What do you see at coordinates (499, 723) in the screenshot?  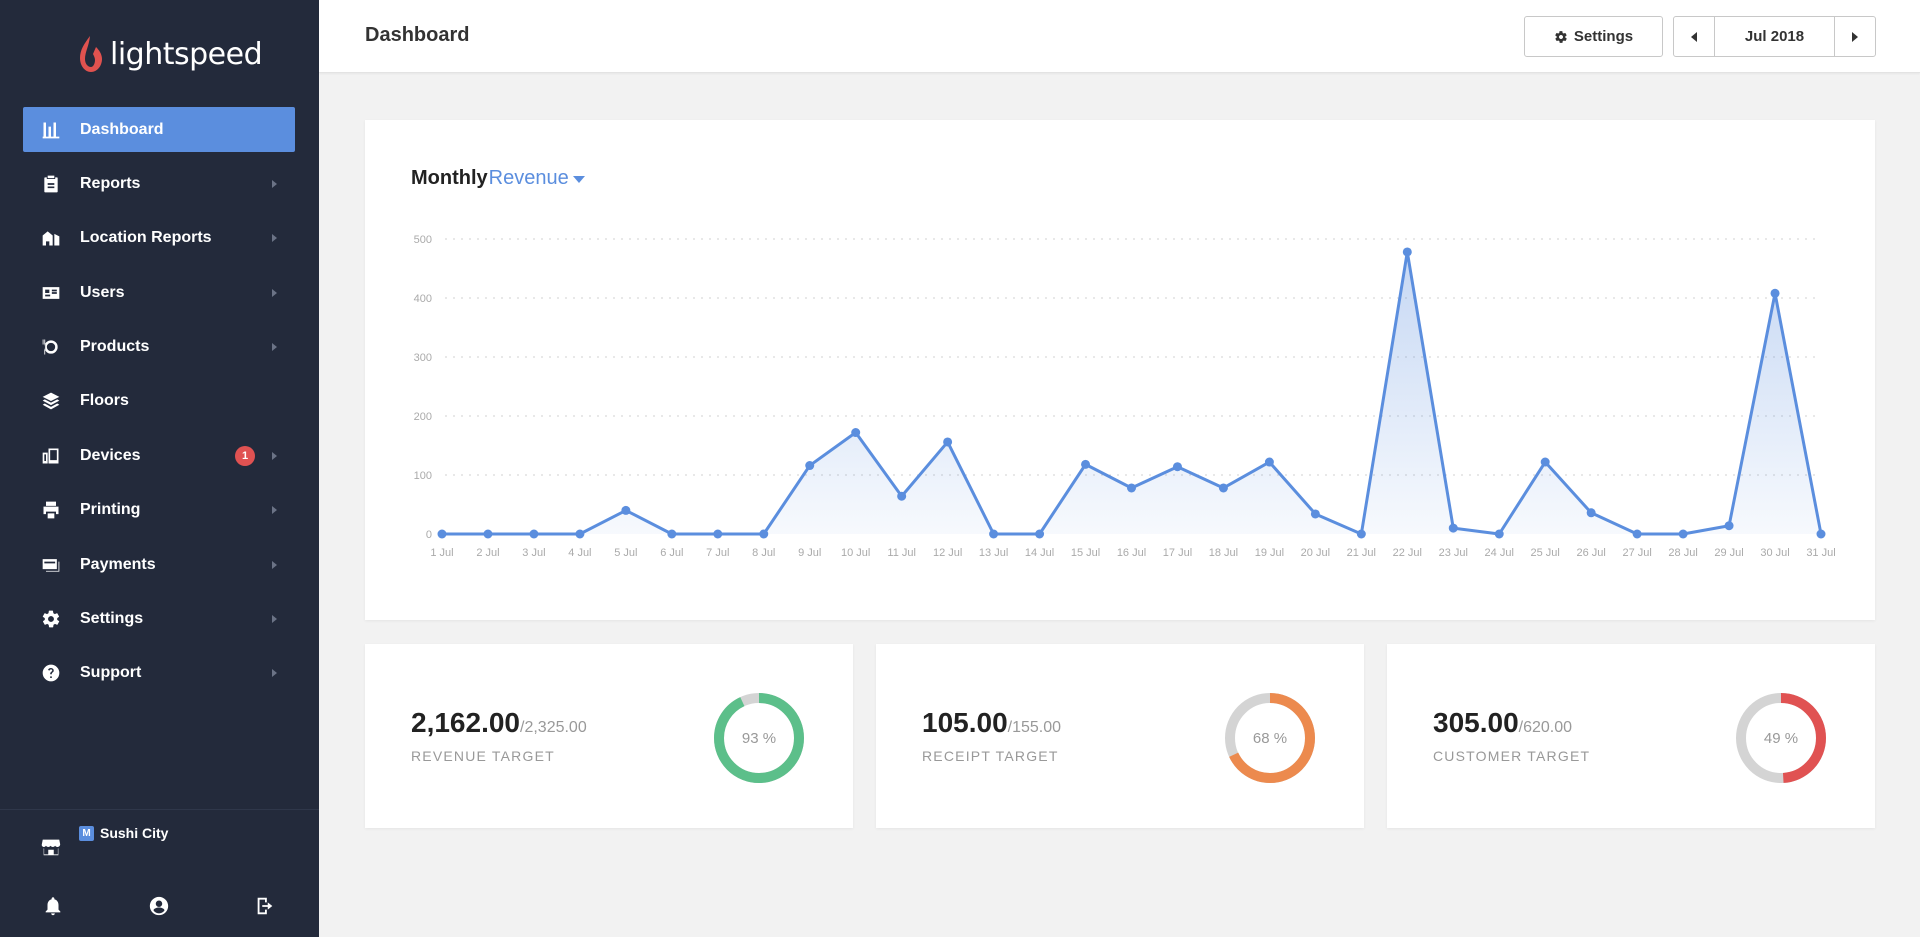 I see `target-value-row: 2,162.00/2,325.00` at bounding box center [499, 723].